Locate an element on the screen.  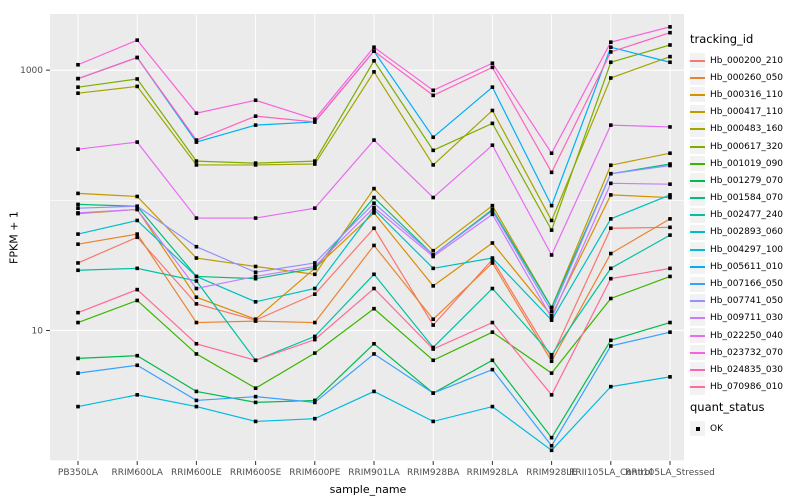
legend-label: Hb_000417_110 is located at coordinates (747, 112).